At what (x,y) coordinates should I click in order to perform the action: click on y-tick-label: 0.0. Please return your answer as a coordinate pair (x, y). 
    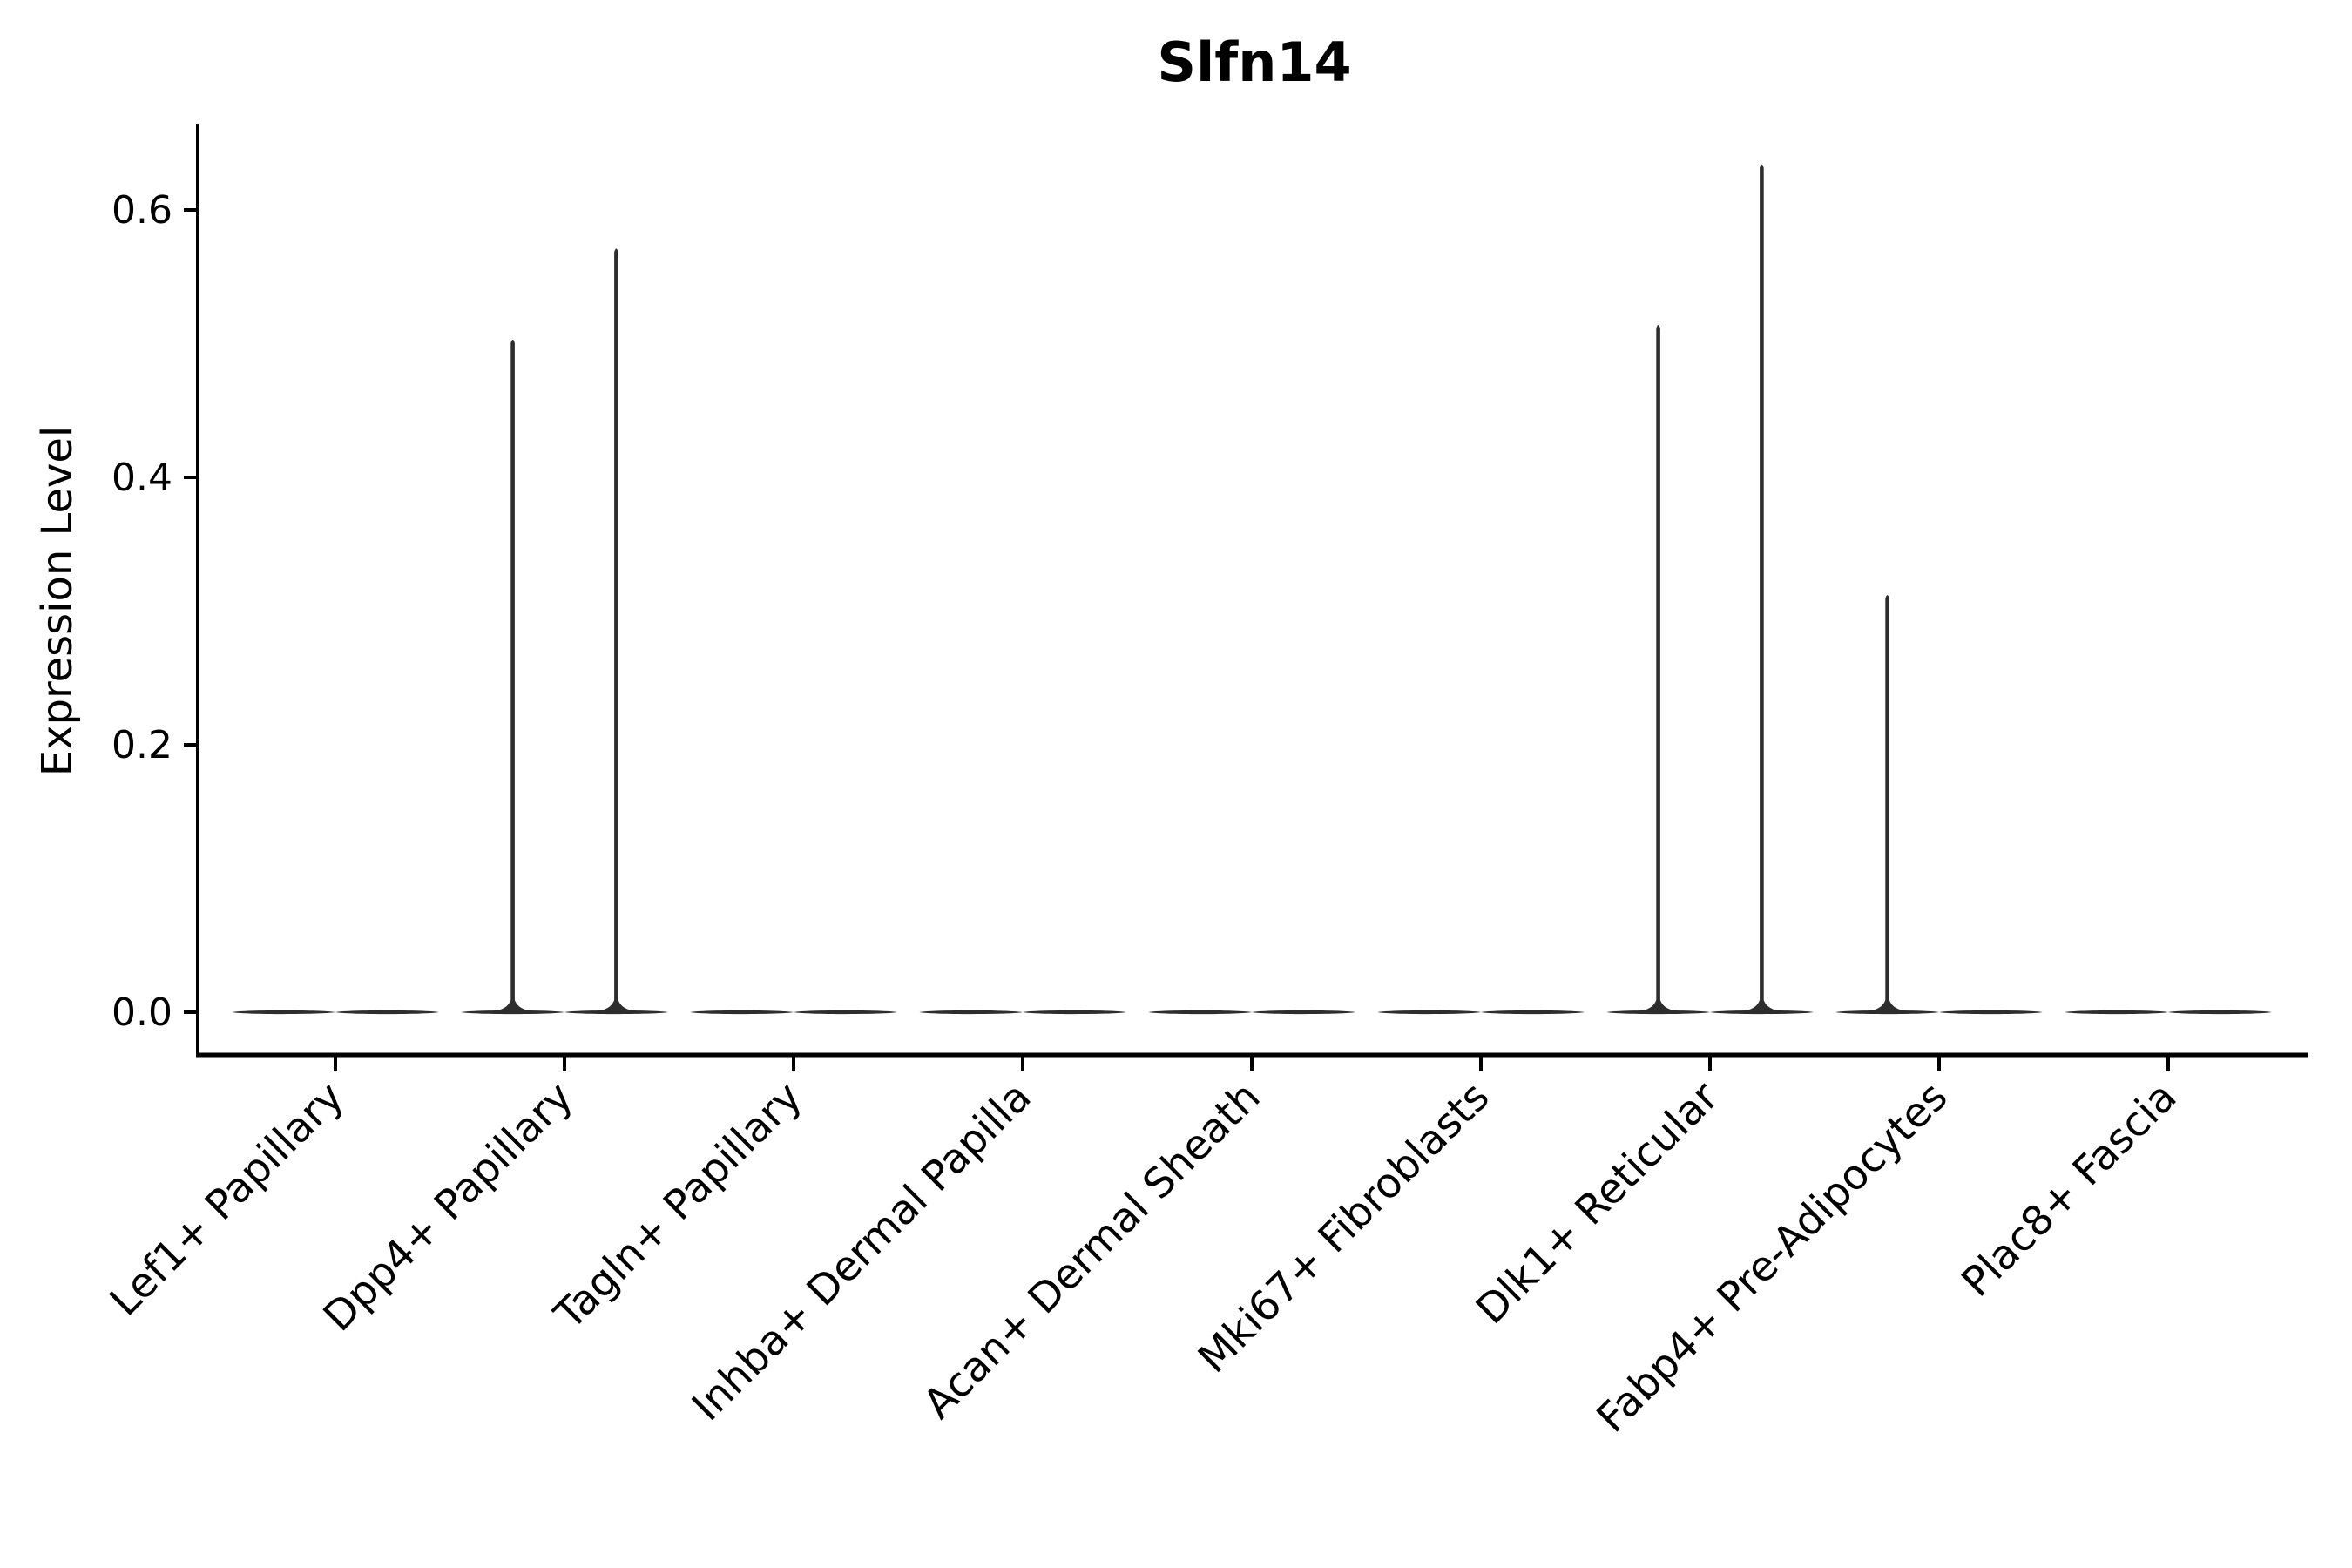
    Looking at the image, I should click on (142, 1013).